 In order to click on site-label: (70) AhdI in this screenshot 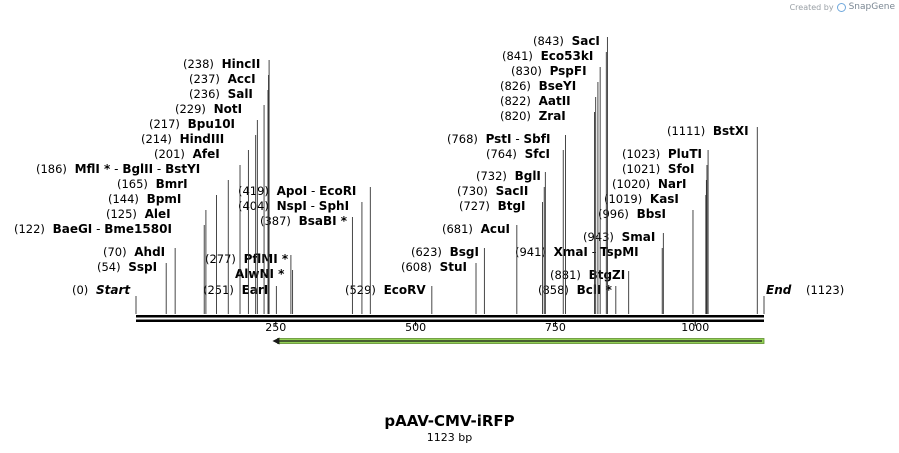, I will do `click(134, 252)`.